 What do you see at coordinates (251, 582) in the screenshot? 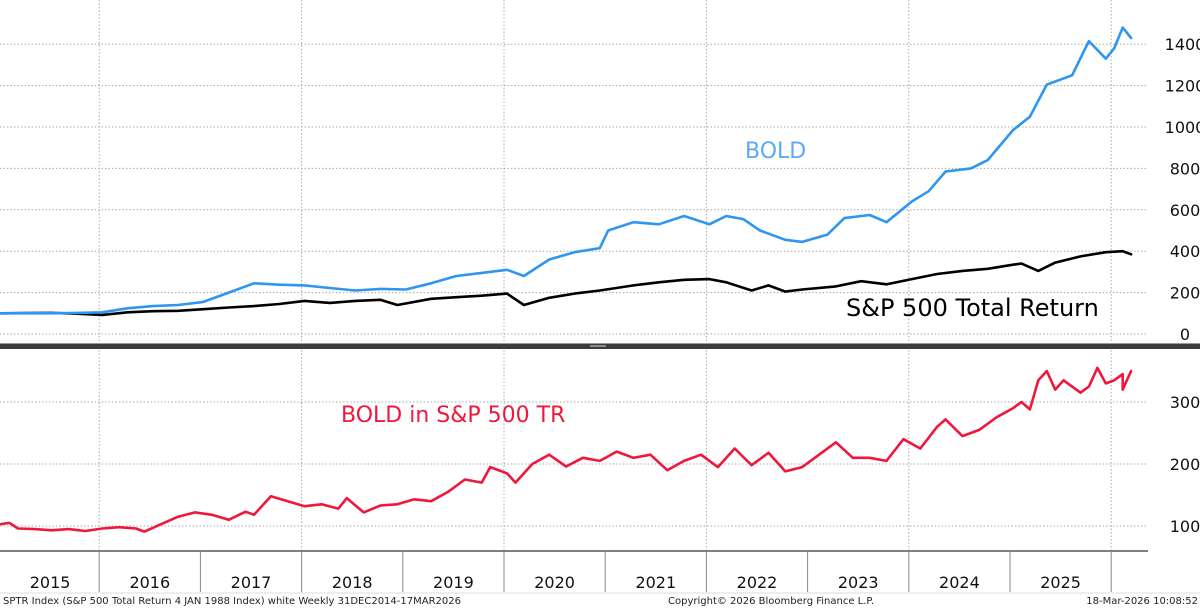
I see `x-tick-label: 2017` at bounding box center [251, 582].